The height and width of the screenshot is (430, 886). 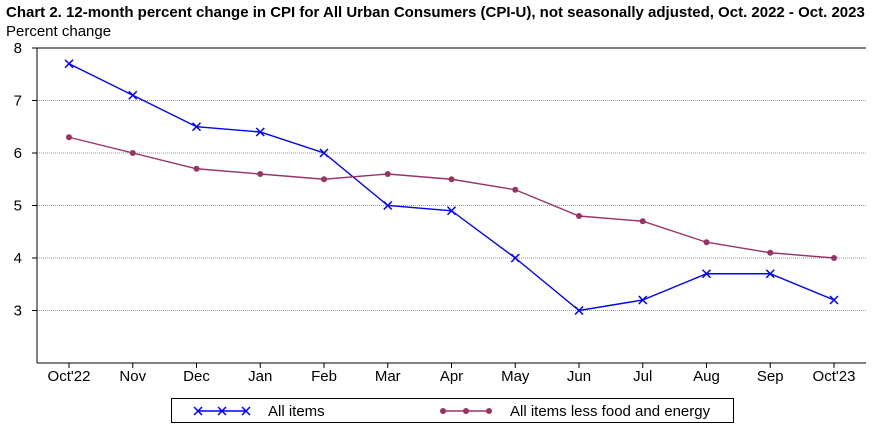 What do you see at coordinates (132, 376) in the screenshot?
I see `x-tick-label: Nov` at bounding box center [132, 376].